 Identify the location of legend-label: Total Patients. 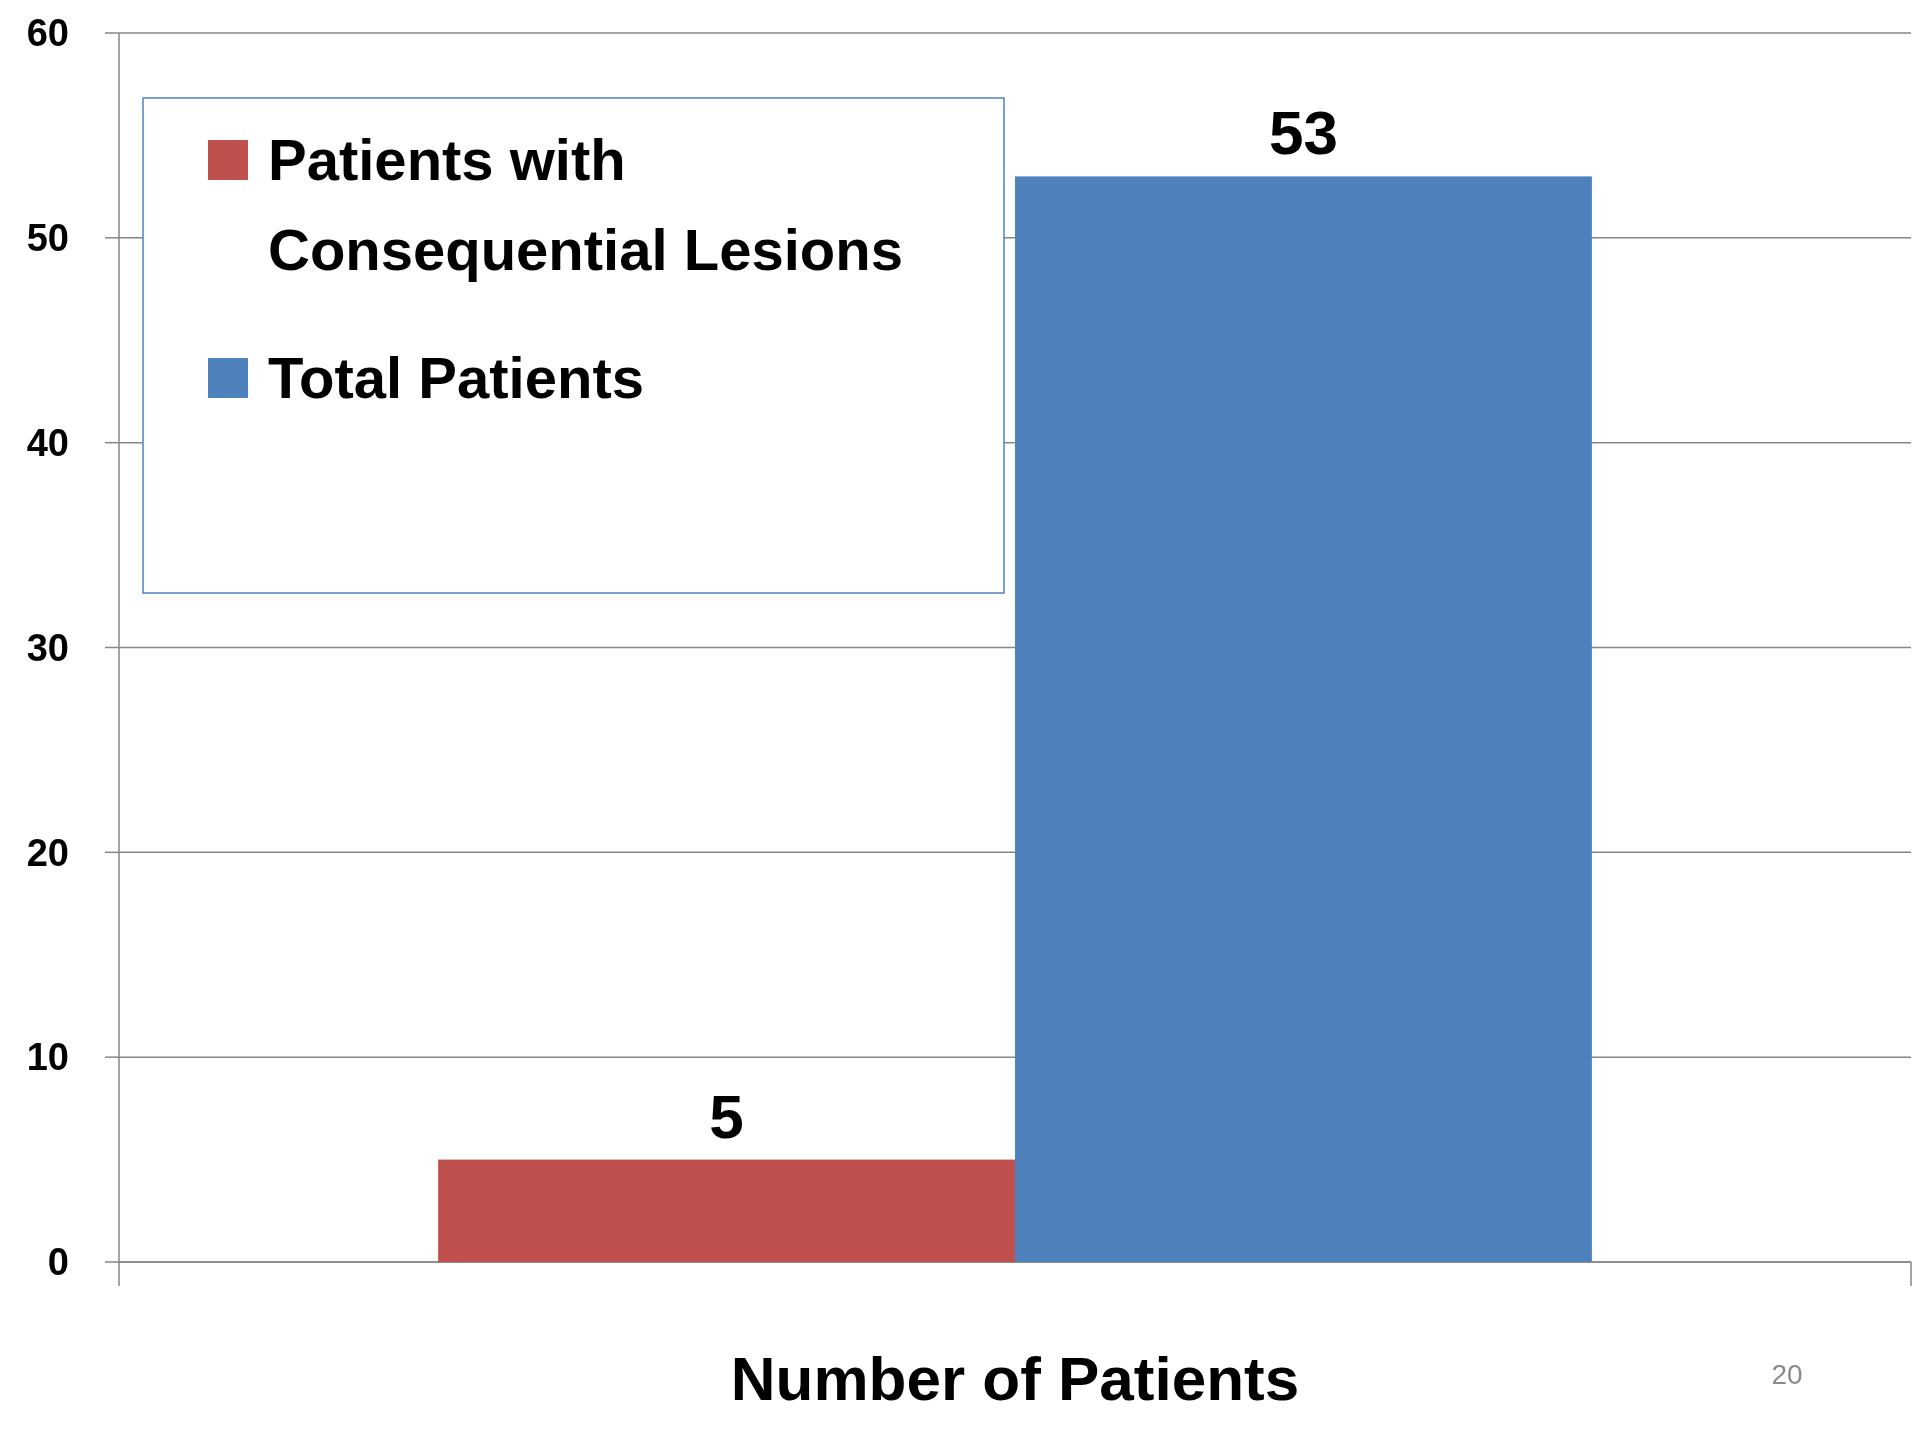
(456, 377).